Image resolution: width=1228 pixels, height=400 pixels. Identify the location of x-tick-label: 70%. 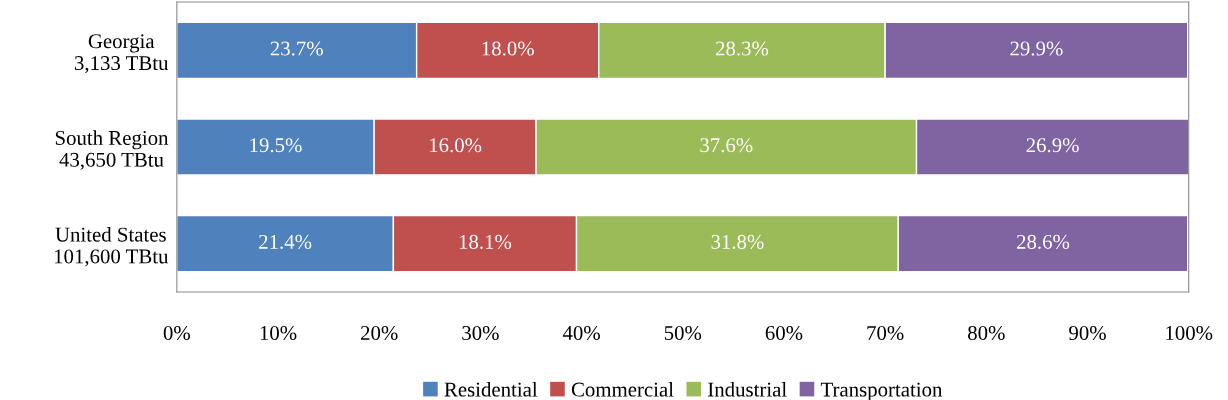
(885, 333).